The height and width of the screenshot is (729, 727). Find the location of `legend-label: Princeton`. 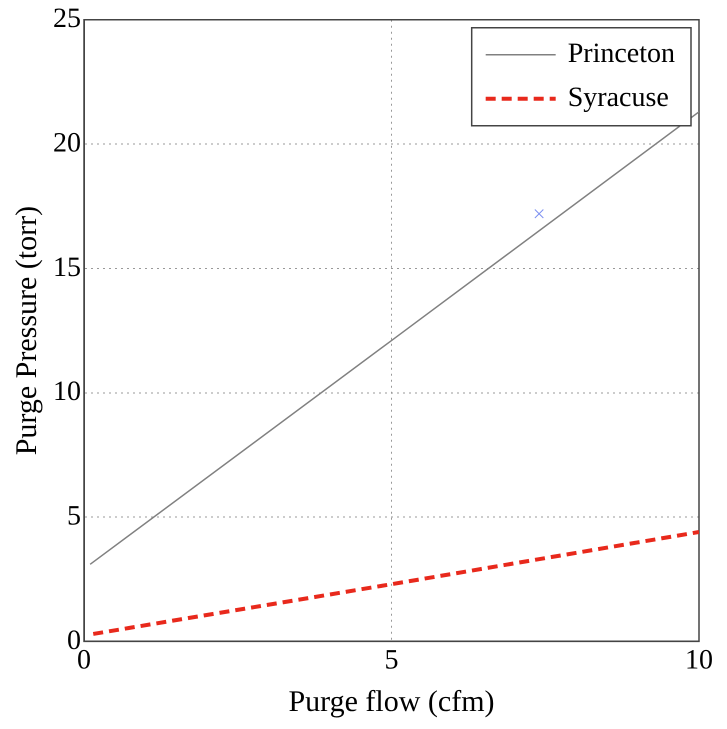

legend-label: Princeton is located at coordinates (621, 54).